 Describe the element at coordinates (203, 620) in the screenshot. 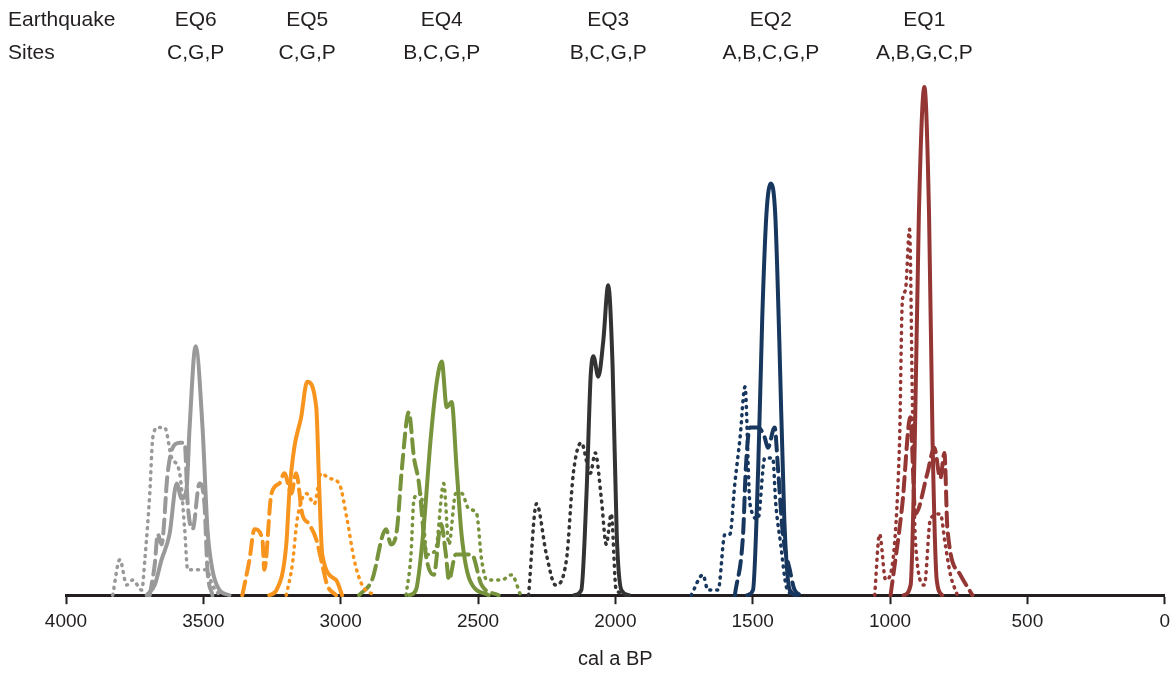

I see `x-tick-label: 3500` at that location.